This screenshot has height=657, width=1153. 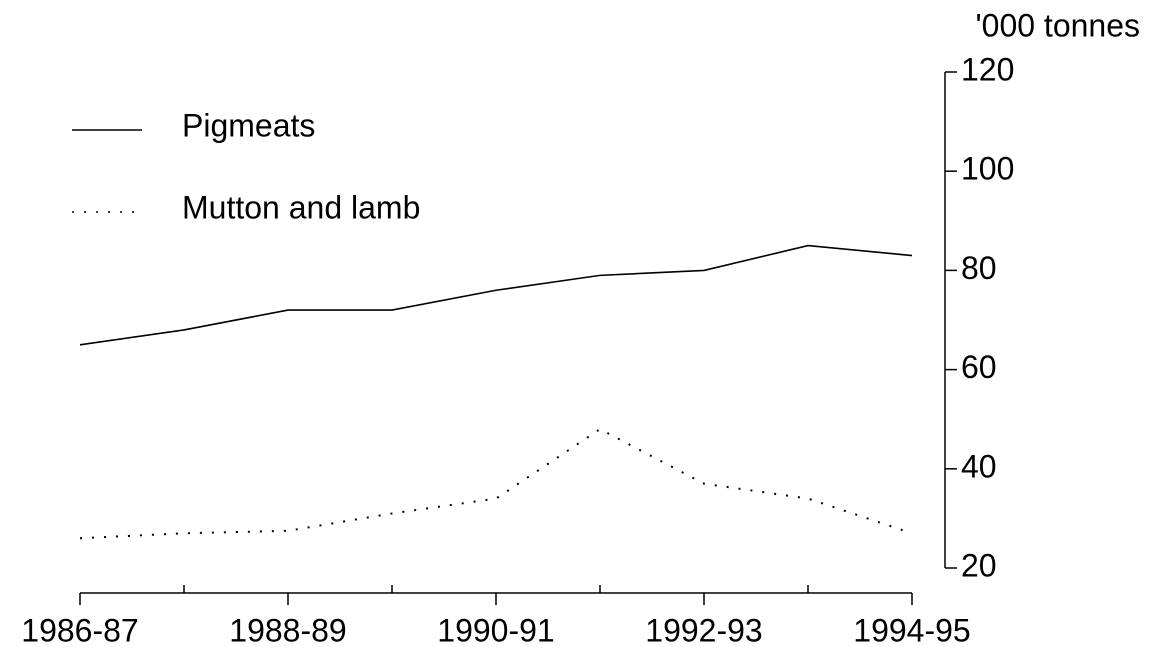 What do you see at coordinates (287, 630) in the screenshot?
I see `x-tick-label: 1988-89` at bounding box center [287, 630].